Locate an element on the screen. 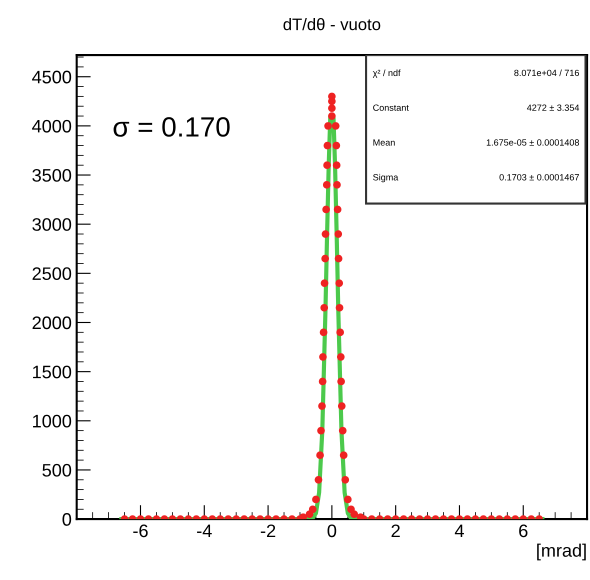 The width and height of the screenshot is (590, 580). annotation: 4272 ± 3.354 is located at coordinates (553, 107).